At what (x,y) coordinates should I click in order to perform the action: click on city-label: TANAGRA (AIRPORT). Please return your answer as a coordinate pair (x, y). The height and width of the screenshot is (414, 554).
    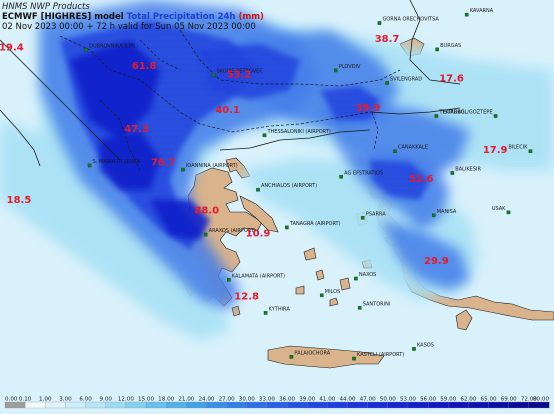
    Looking at the image, I should click on (315, 224).